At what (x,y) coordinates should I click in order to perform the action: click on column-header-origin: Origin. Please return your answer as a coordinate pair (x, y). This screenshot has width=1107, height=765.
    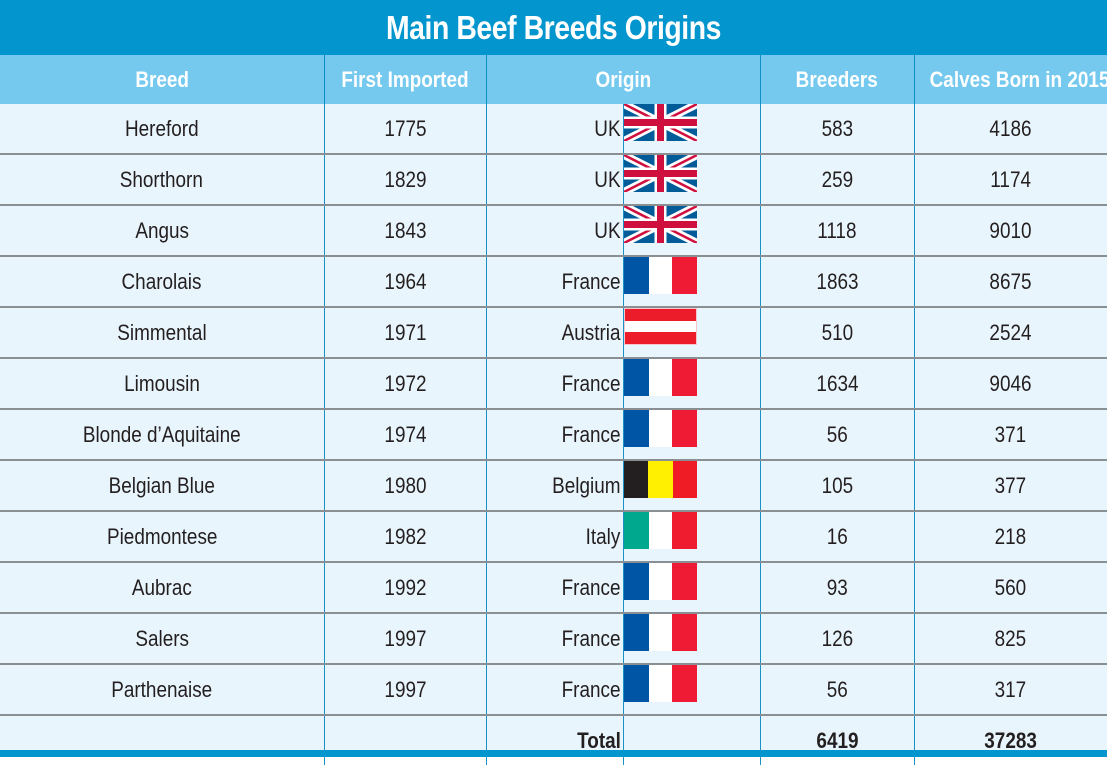
    Looking at the image, I should click on (622, 79).